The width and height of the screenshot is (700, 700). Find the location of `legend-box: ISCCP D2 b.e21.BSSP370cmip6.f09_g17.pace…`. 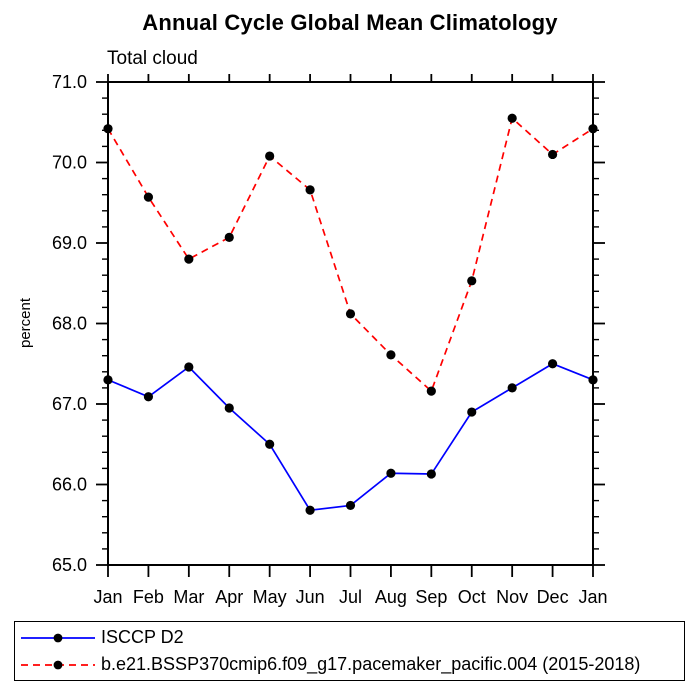

legend-box: ISCCP D2 b.e21.BSSP370cmip6.f09_g17.pace… is located at coordinates (349, 651).